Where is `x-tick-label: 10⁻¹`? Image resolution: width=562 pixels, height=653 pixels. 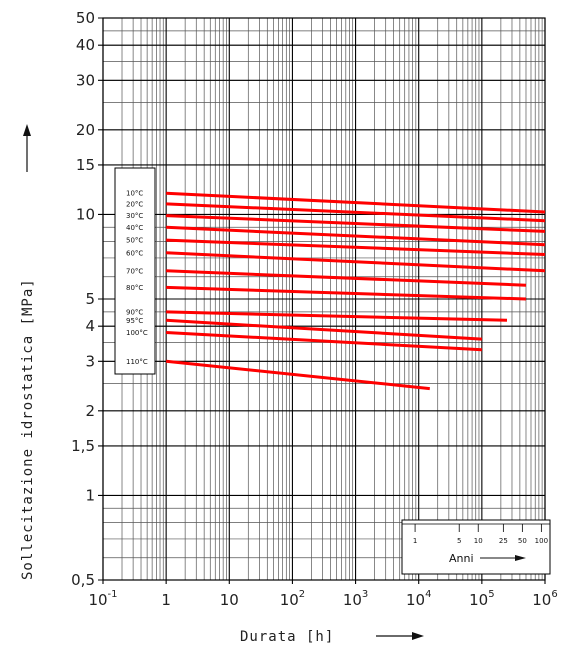
x-tick-label: 10⁻¹ is located at coordinates (102, 599).